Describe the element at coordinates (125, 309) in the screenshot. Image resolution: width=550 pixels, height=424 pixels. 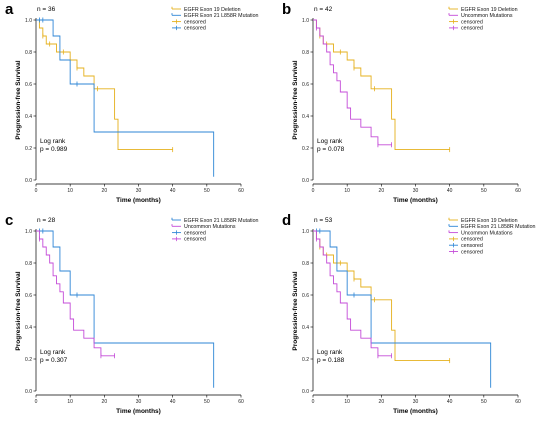
I see `series-line-l858r` at that location.